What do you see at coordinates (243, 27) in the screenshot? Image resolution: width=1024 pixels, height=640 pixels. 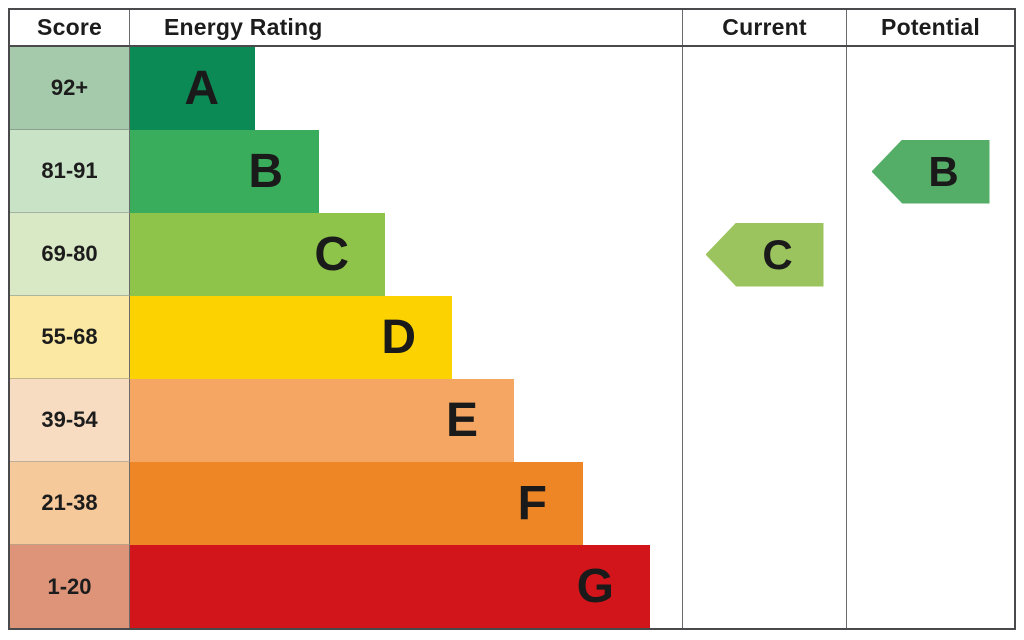 I see `energy-rating-column-header: Energy Rating` at bounding box center [243, 27].